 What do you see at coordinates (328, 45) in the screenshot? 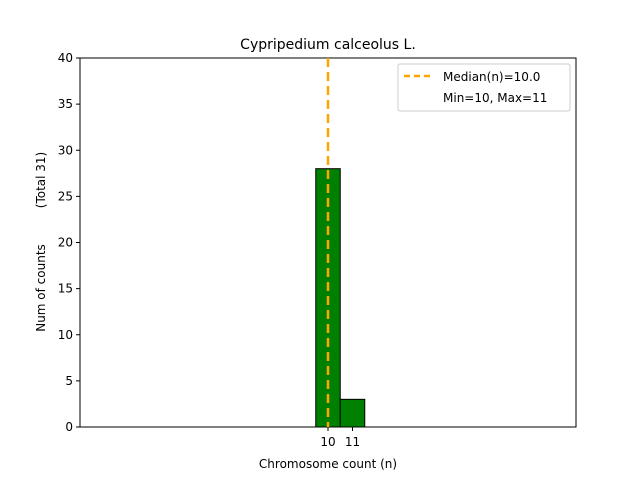
I see `chart-title: Cypripedium calceolus L.` at bounding box center [328, 45].